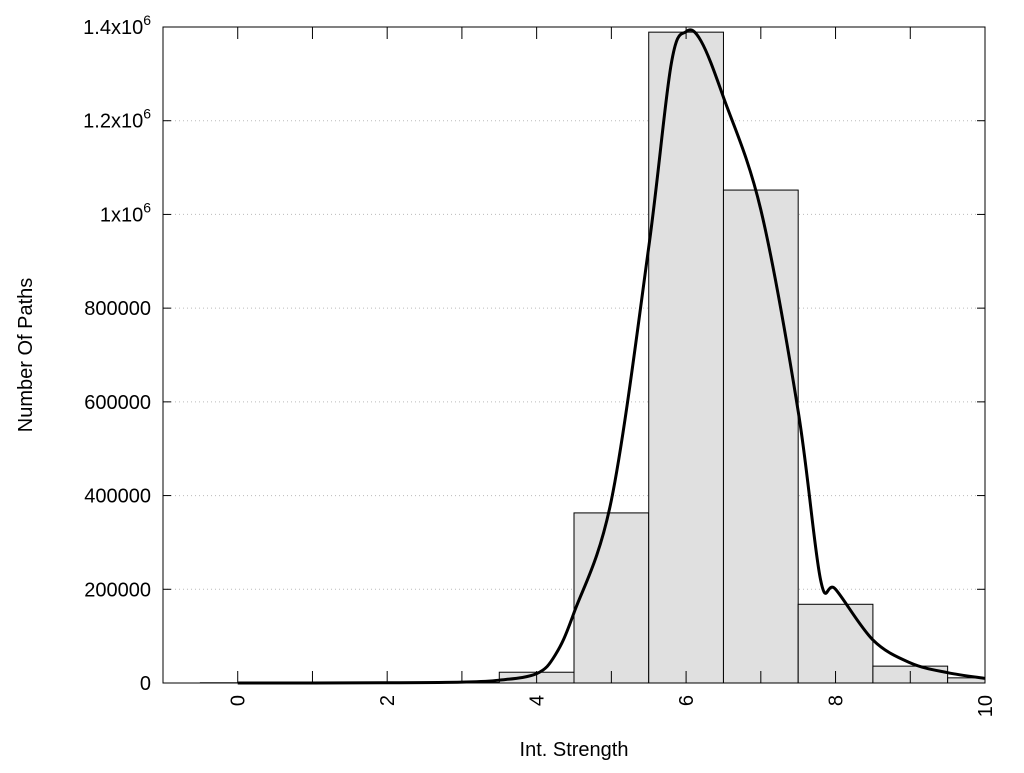  What do you see at coordinates (612, 706) in the screenshot?
I see `x-tick-labels: 0 2 4 6 8 10` at bounding box center [612, 706].